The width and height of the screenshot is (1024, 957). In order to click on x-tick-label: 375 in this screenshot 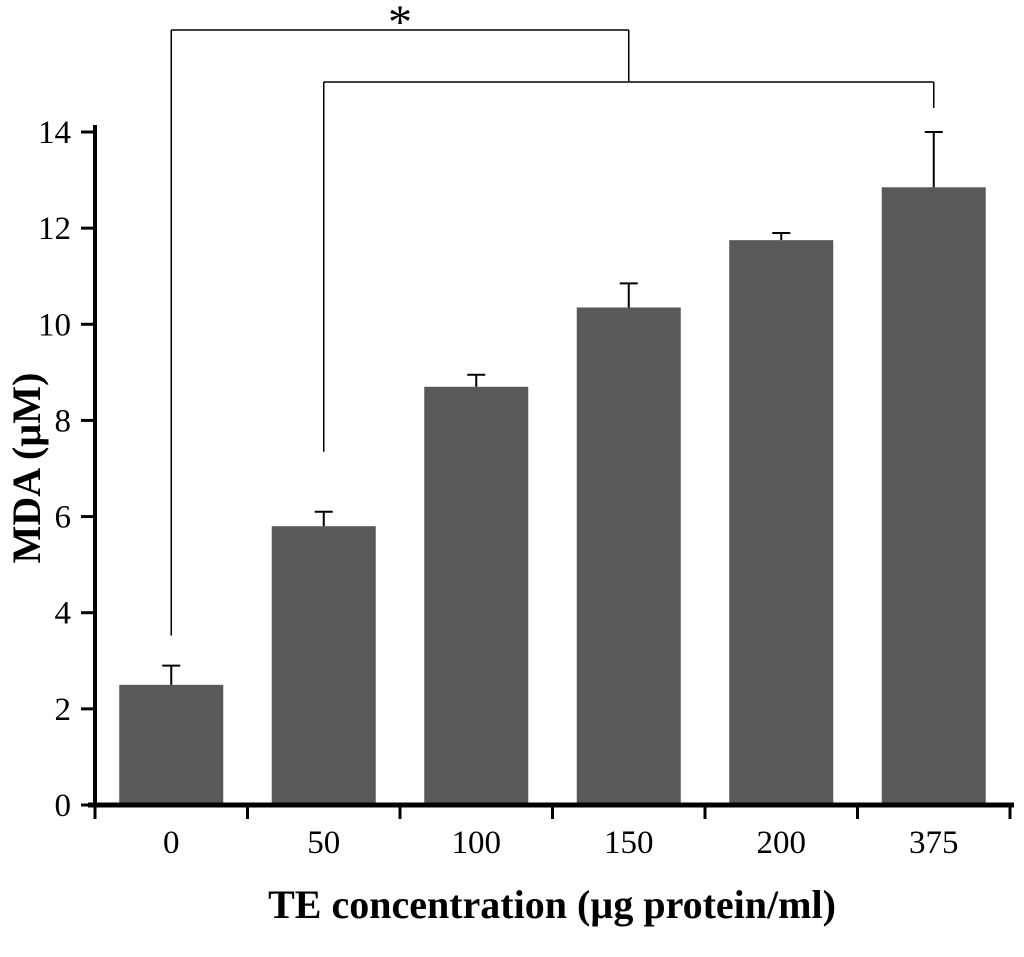, I will do `click(934, 843)`.